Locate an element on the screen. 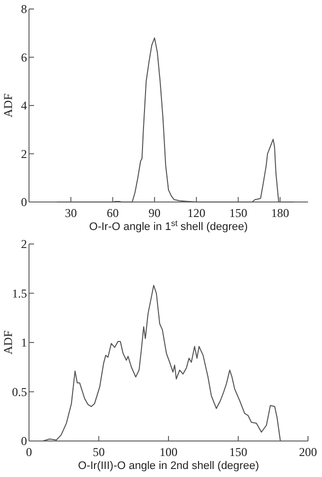  x-tick-label: 60 is located at coordinates (112, 213).